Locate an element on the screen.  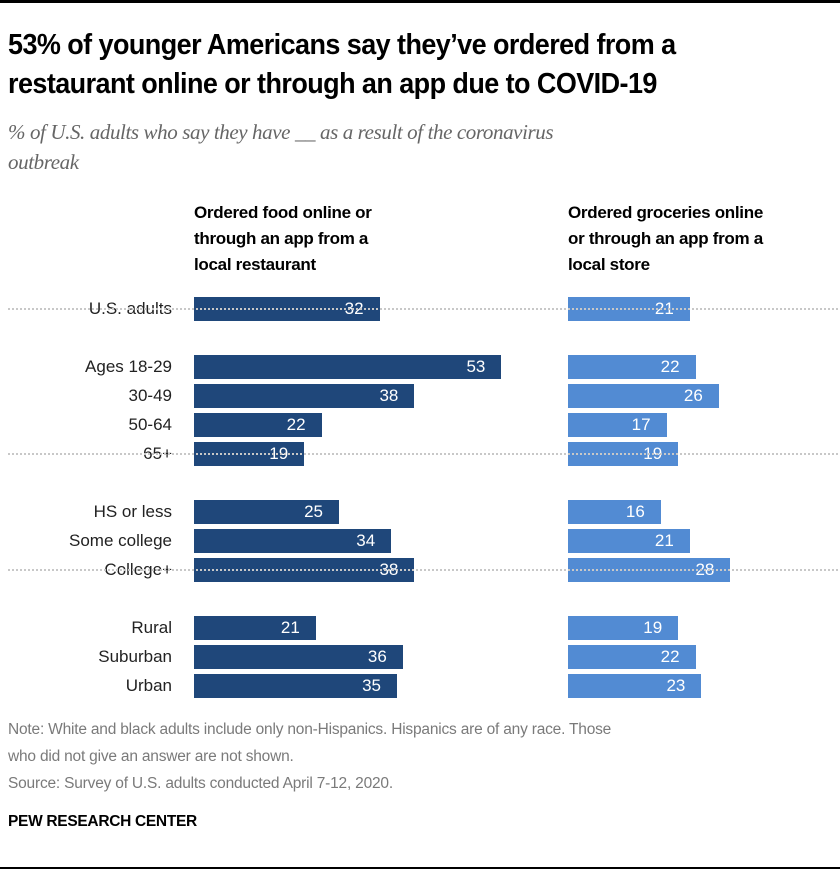
grocery-value-label-hs-or-less: 16 is located at coordinates (635, 511).